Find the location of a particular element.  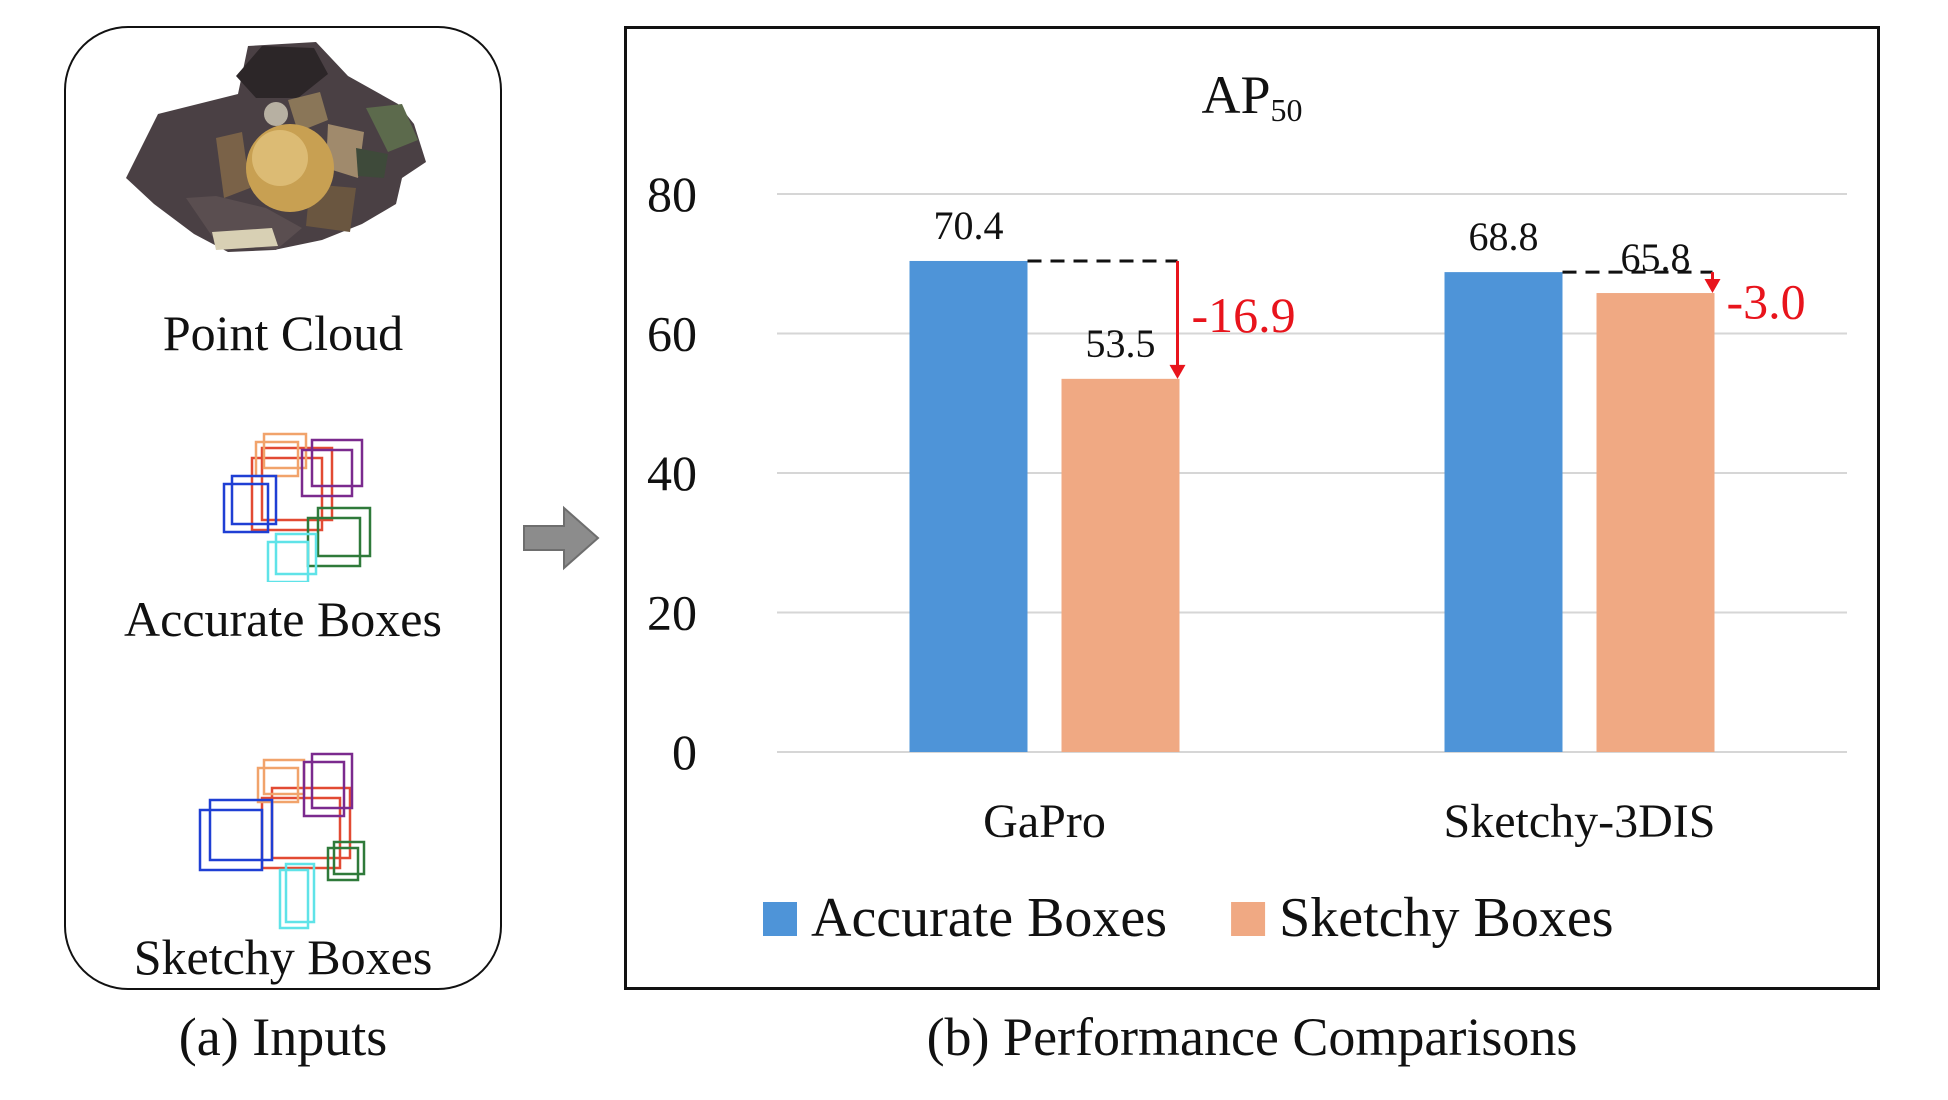

legend-label: Sketchy Boxes is located at coordinates (1446, 918).